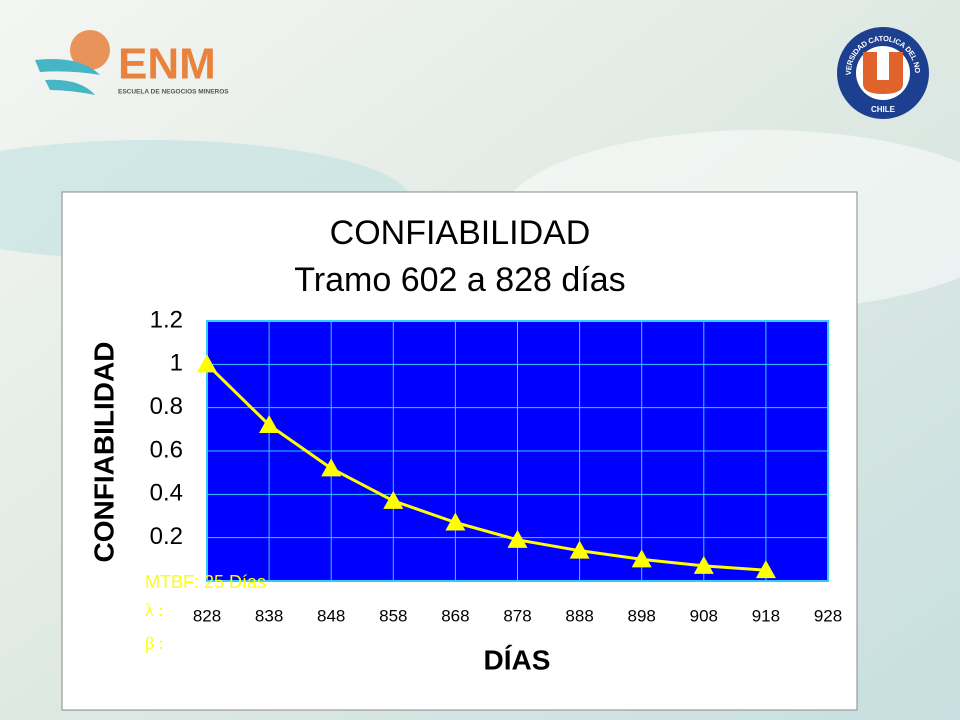 This screenshot has height=720, width=960. Describe the element at coordinates (154, 610) in the screenshot. I see `annotation: λ :` at that location.